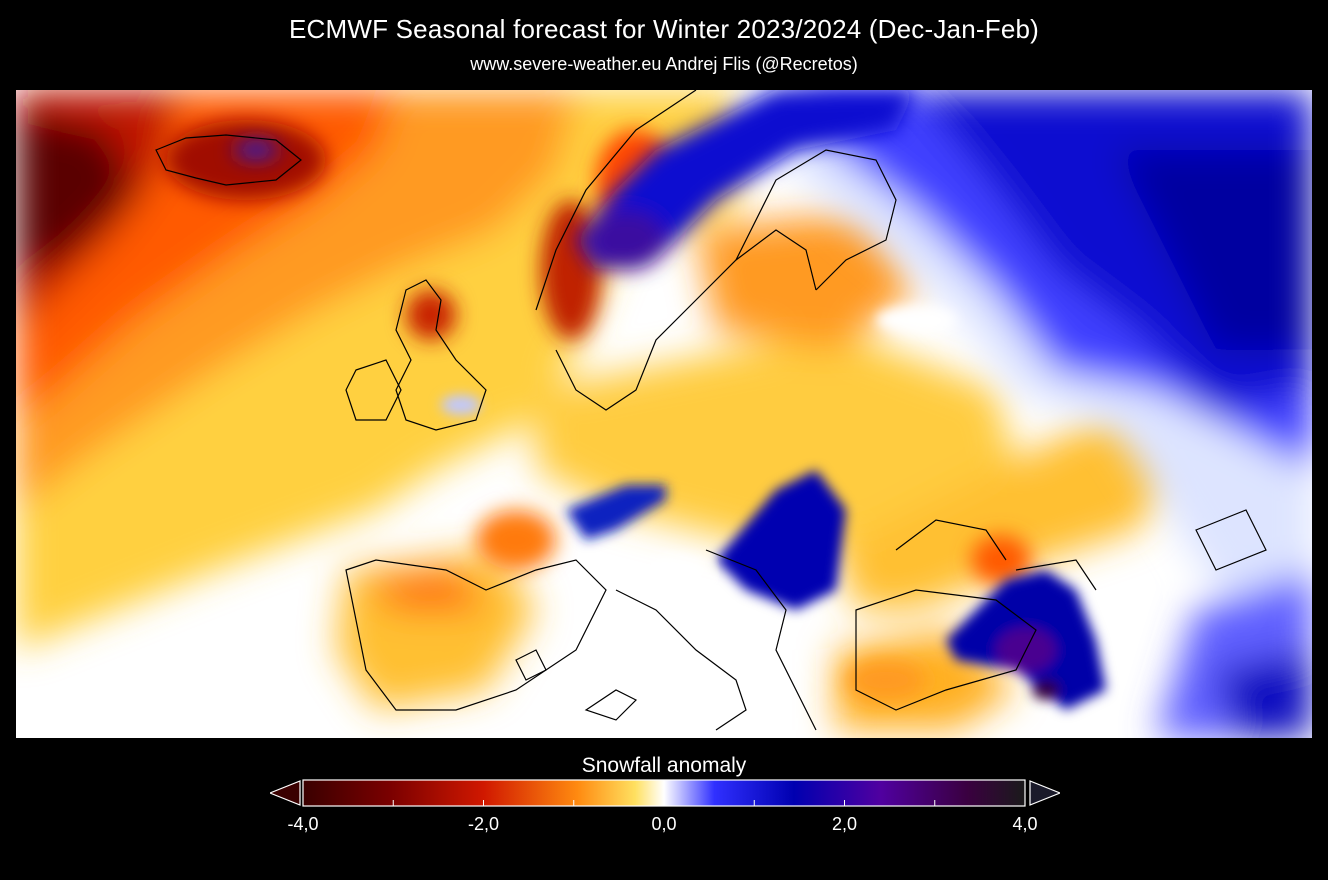 The image size is (1328, 880). Describe the element at coordinates (844, 824) in the screenshot. I see `colorbar-tick-label: 2,0` at that location.